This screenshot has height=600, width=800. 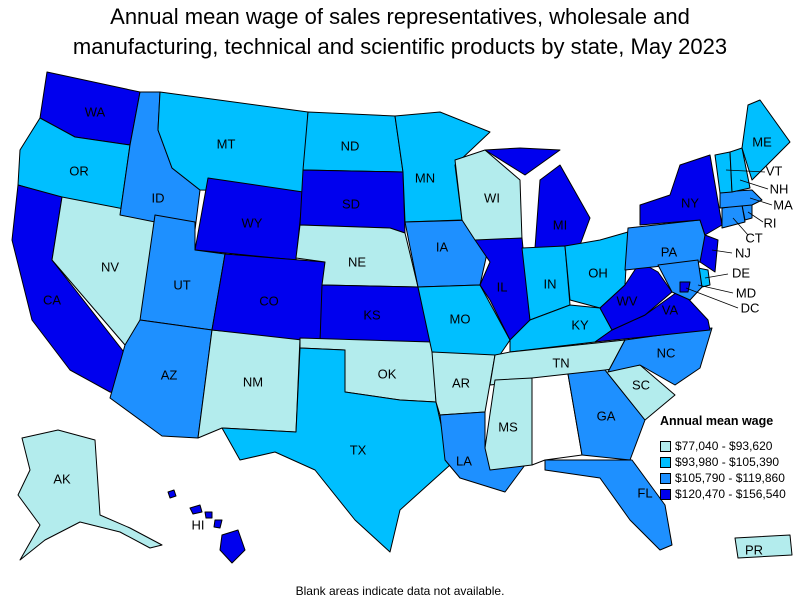 I want to click on label-ME: ME, so click(x=762, y=141).